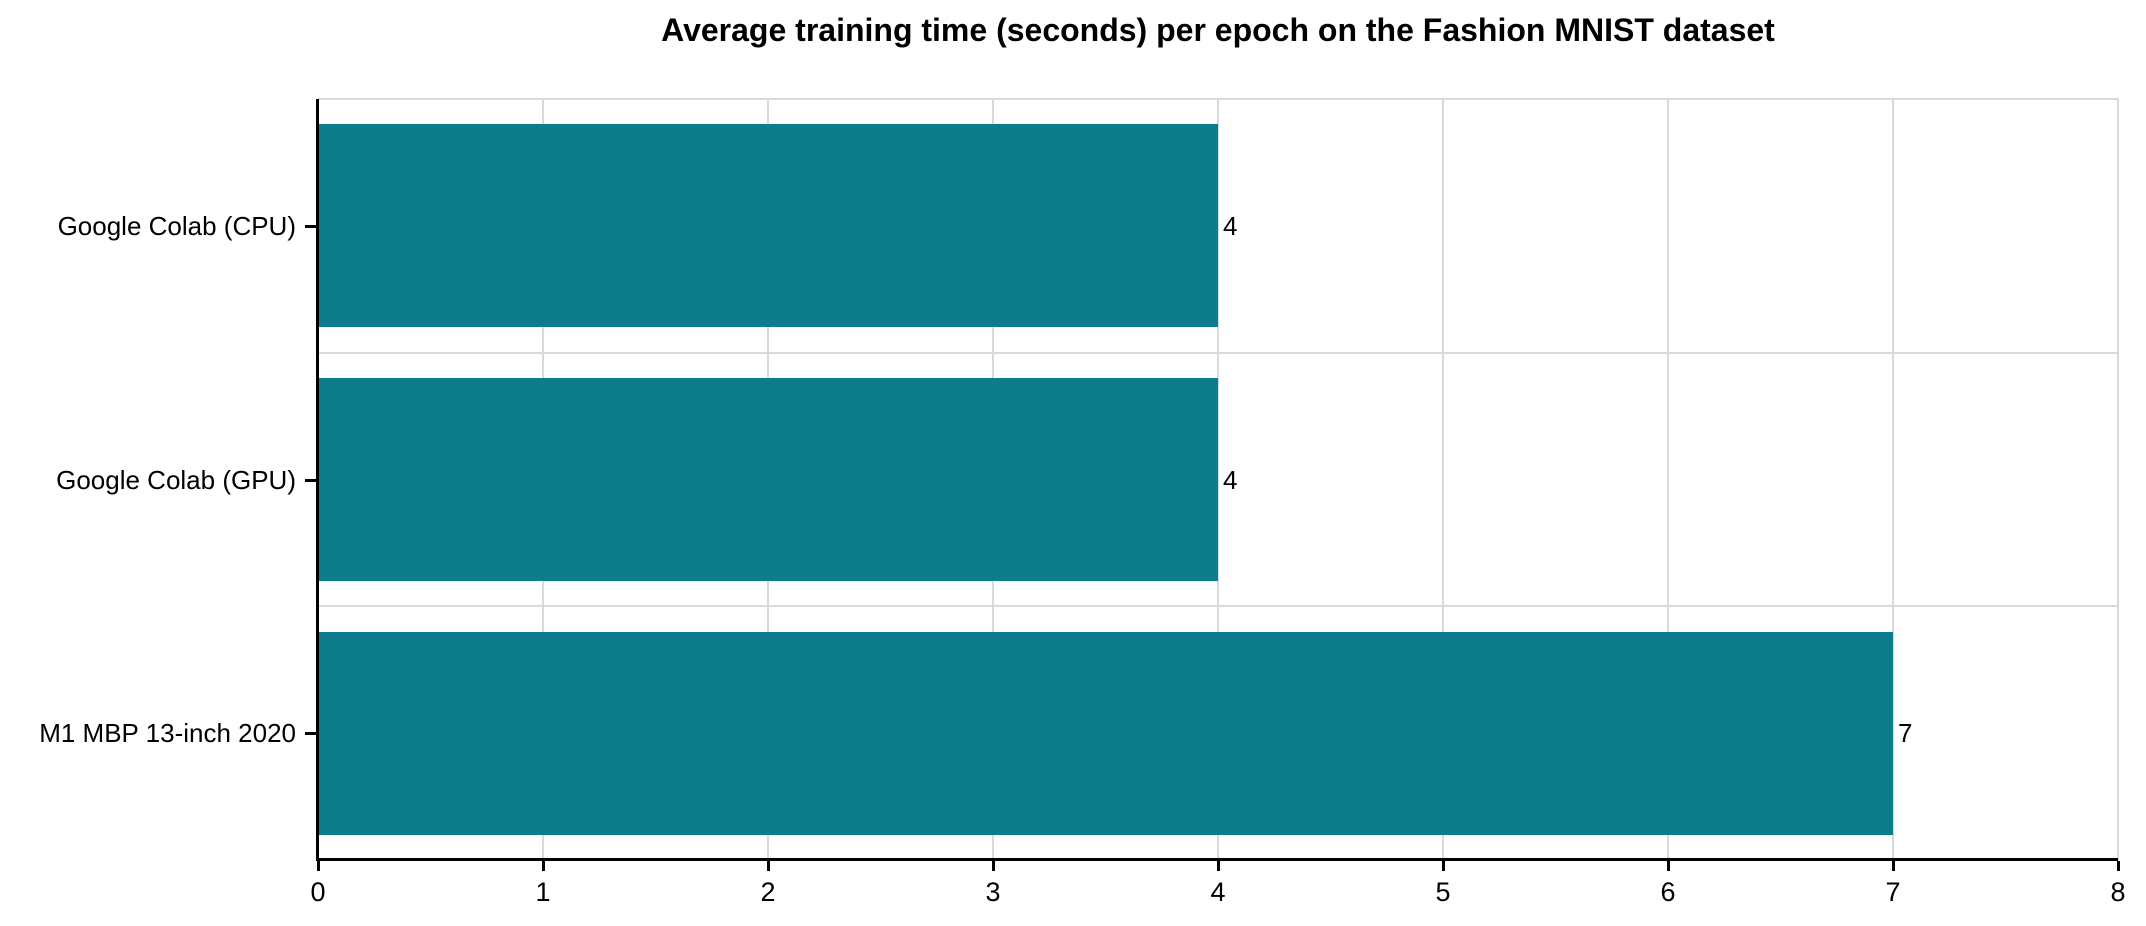 The width and height of the screenshot is (2146, 926). What do you see at coordinates (1668, 892) in the screenshot?
I see `x-tick-label: 6` at bounding box center [1668, 892].